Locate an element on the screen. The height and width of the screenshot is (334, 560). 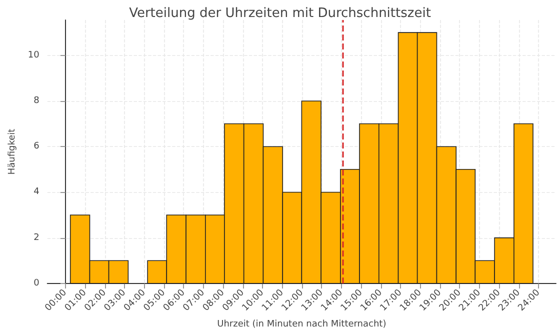
y-tick-label: 0 is located at coordinates (37, 283).